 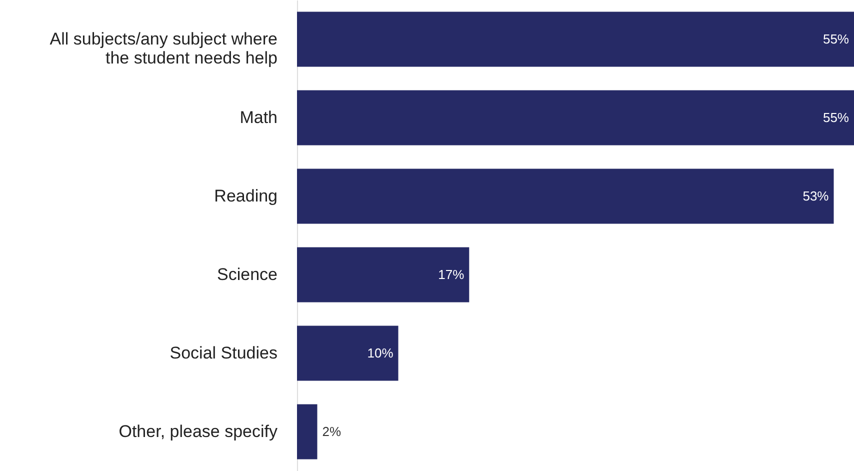 I want to click on y-tick-label: All subjects/any subject where the student needs help, so click(x=164, y=48).